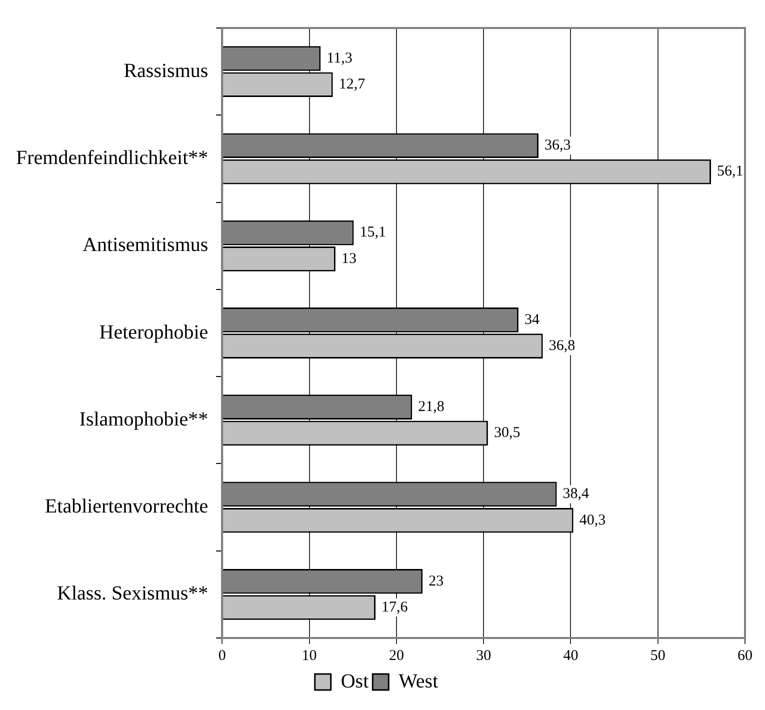 The image size is (765, 710). I want to click on x-tick-label: 10, so click(309, 656).